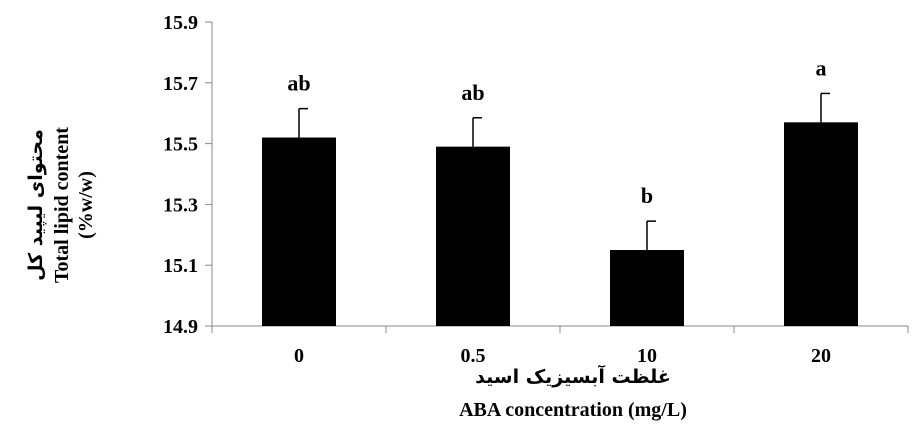 The width and height of the screenshot is (920, 425). Describe the element at coordinates (647, 195) in the screenshot. I see `significance-letter: b` at that location.